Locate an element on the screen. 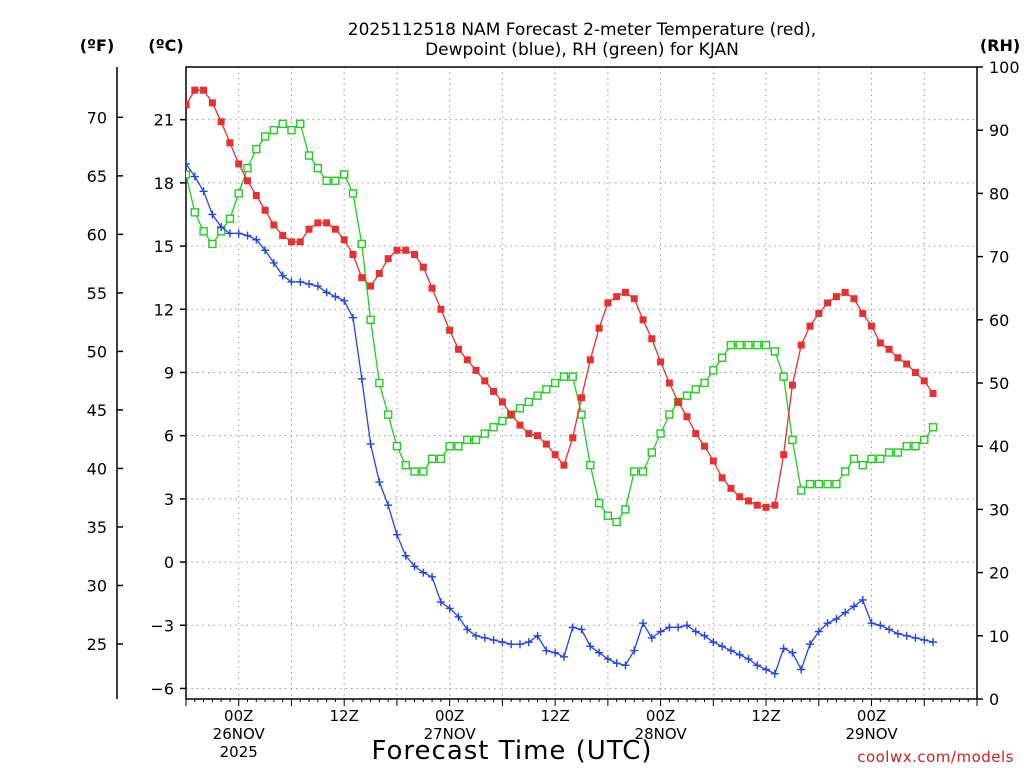  rh-unit-label: (RH) is located at coordinates (1000, 45).